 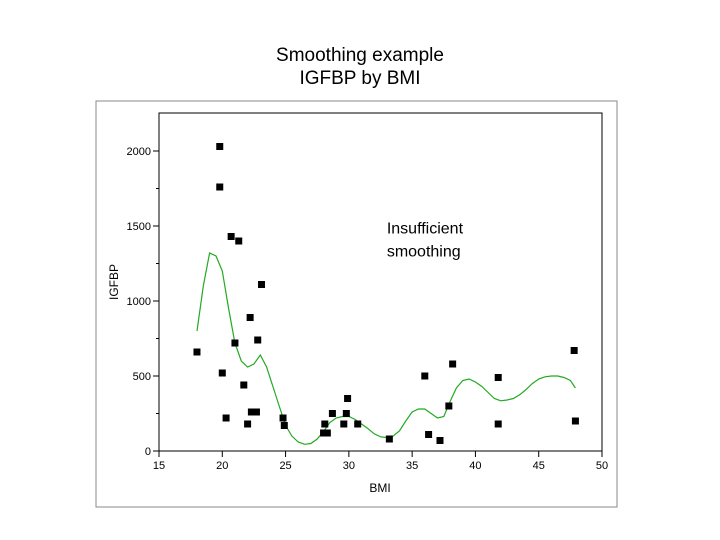 What do you see at coordinates (380, 461) in the screenshot?
I see `x-axis: 15 20 25 30 35 40 45 50` at bounding box center [380, 461].